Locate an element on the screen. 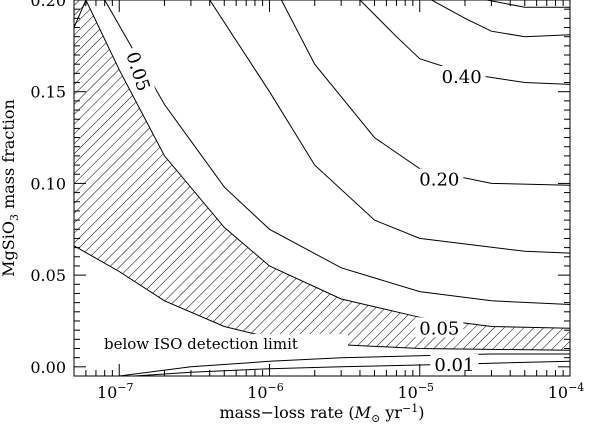 The width and height of the screenshot is (592, 428). contour-label-0-40-background is located at coordinates (461, 76).